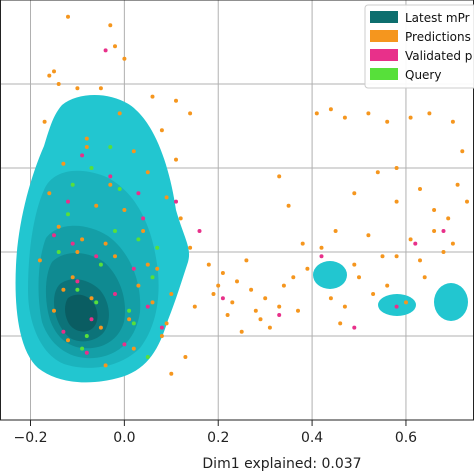 The height and width of the screenshot is (474, 474). I want to click on x-tick-label-4: 0.6, so click(406, 438).